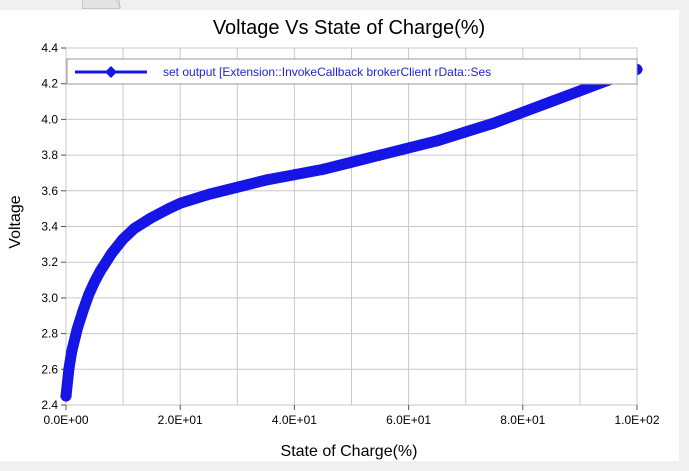 Image resolution: width=689 pixels, height=471 pixels. Describe the element at coordinates (49, 191) in the screenshot. I see `y-tick-label: 3.6` at that location.